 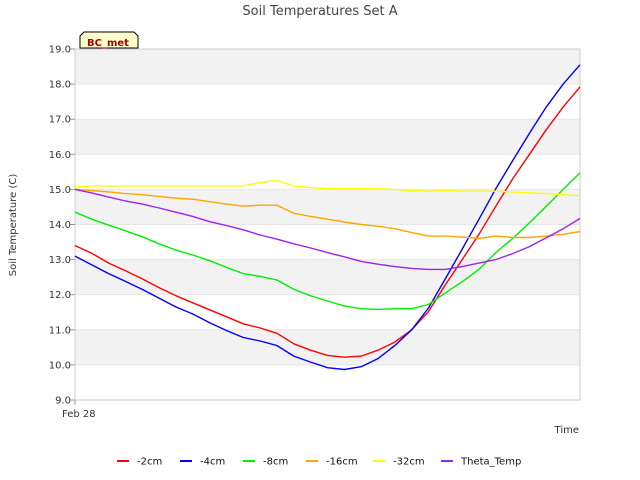 I want to click on series-line-thetatemp, so click(x=327, y=229).